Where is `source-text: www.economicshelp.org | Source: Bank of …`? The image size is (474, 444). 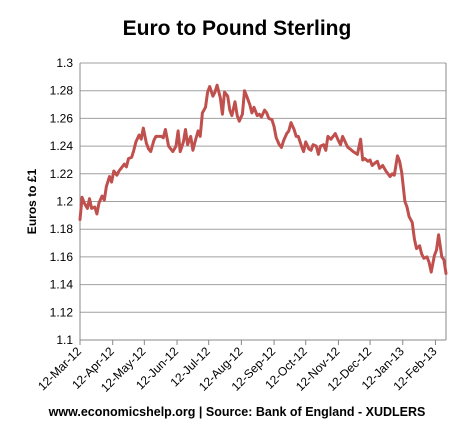 source-text: www.economicshelp.org | Source: Bank of … is located at coordinates (237, 412).